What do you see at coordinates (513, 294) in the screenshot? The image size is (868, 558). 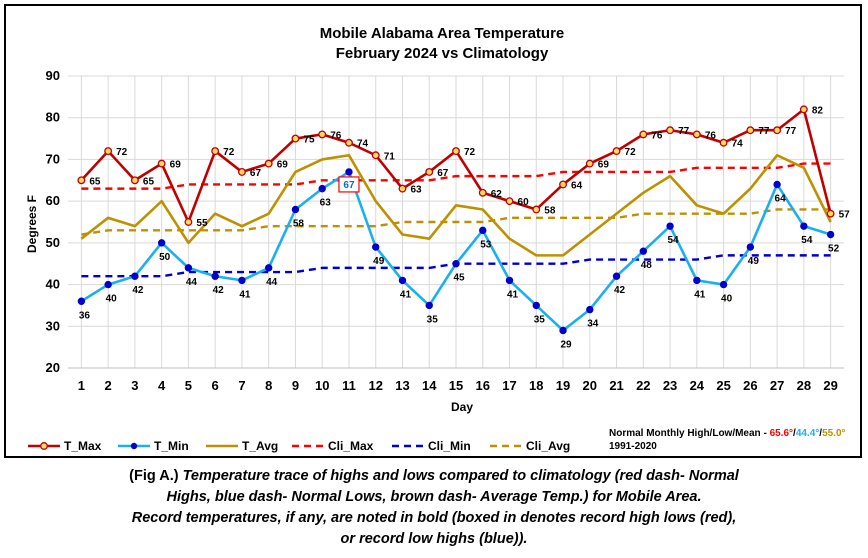 I see `tmin-label-day-17: 41` at bounding box center [513, 294].